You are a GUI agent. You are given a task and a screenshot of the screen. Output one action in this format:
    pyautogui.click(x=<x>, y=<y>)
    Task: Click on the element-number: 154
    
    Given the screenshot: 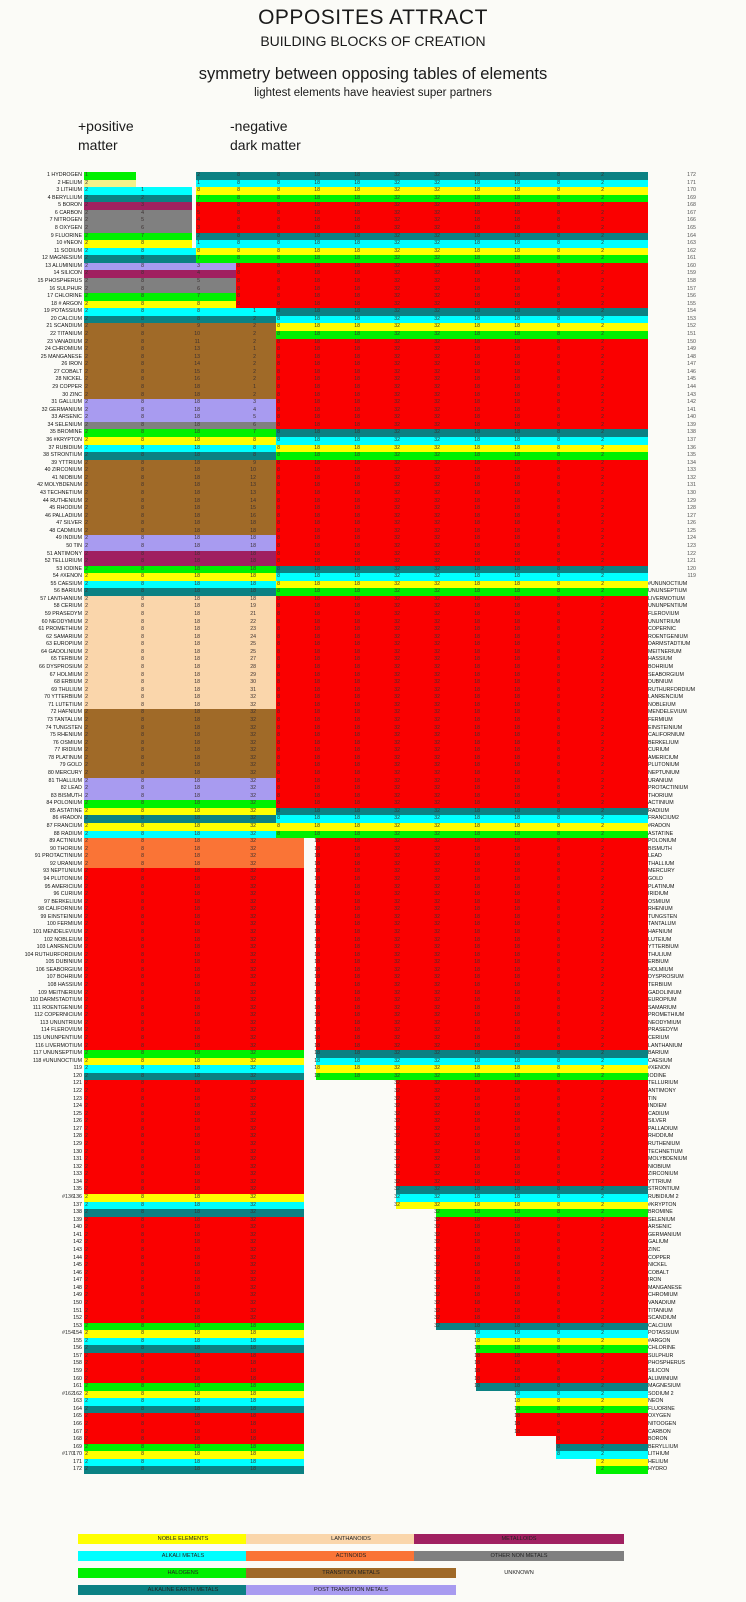 What is the action you would take?
    pyautogui.click(x=691, y=311)
    